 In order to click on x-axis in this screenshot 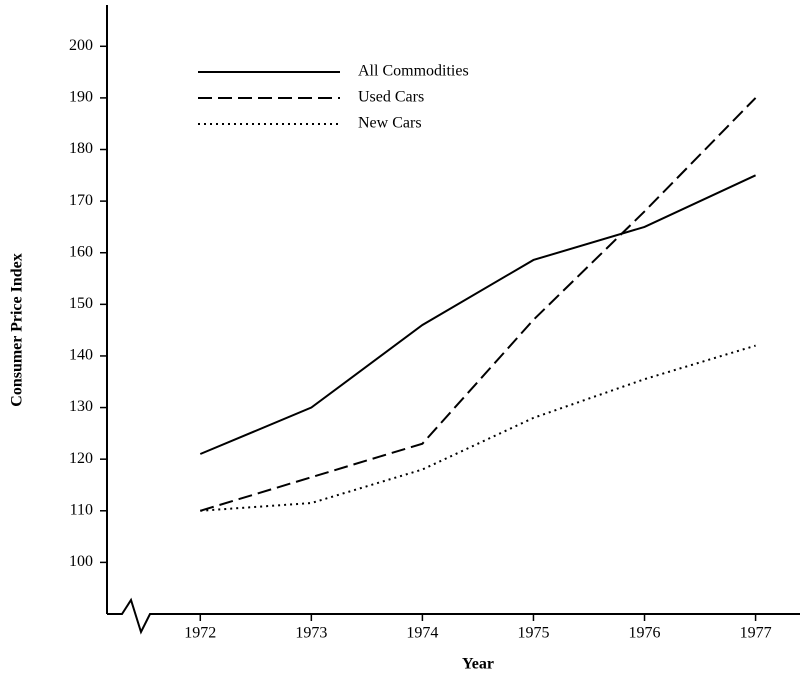, I will do `click(453, 616)`.